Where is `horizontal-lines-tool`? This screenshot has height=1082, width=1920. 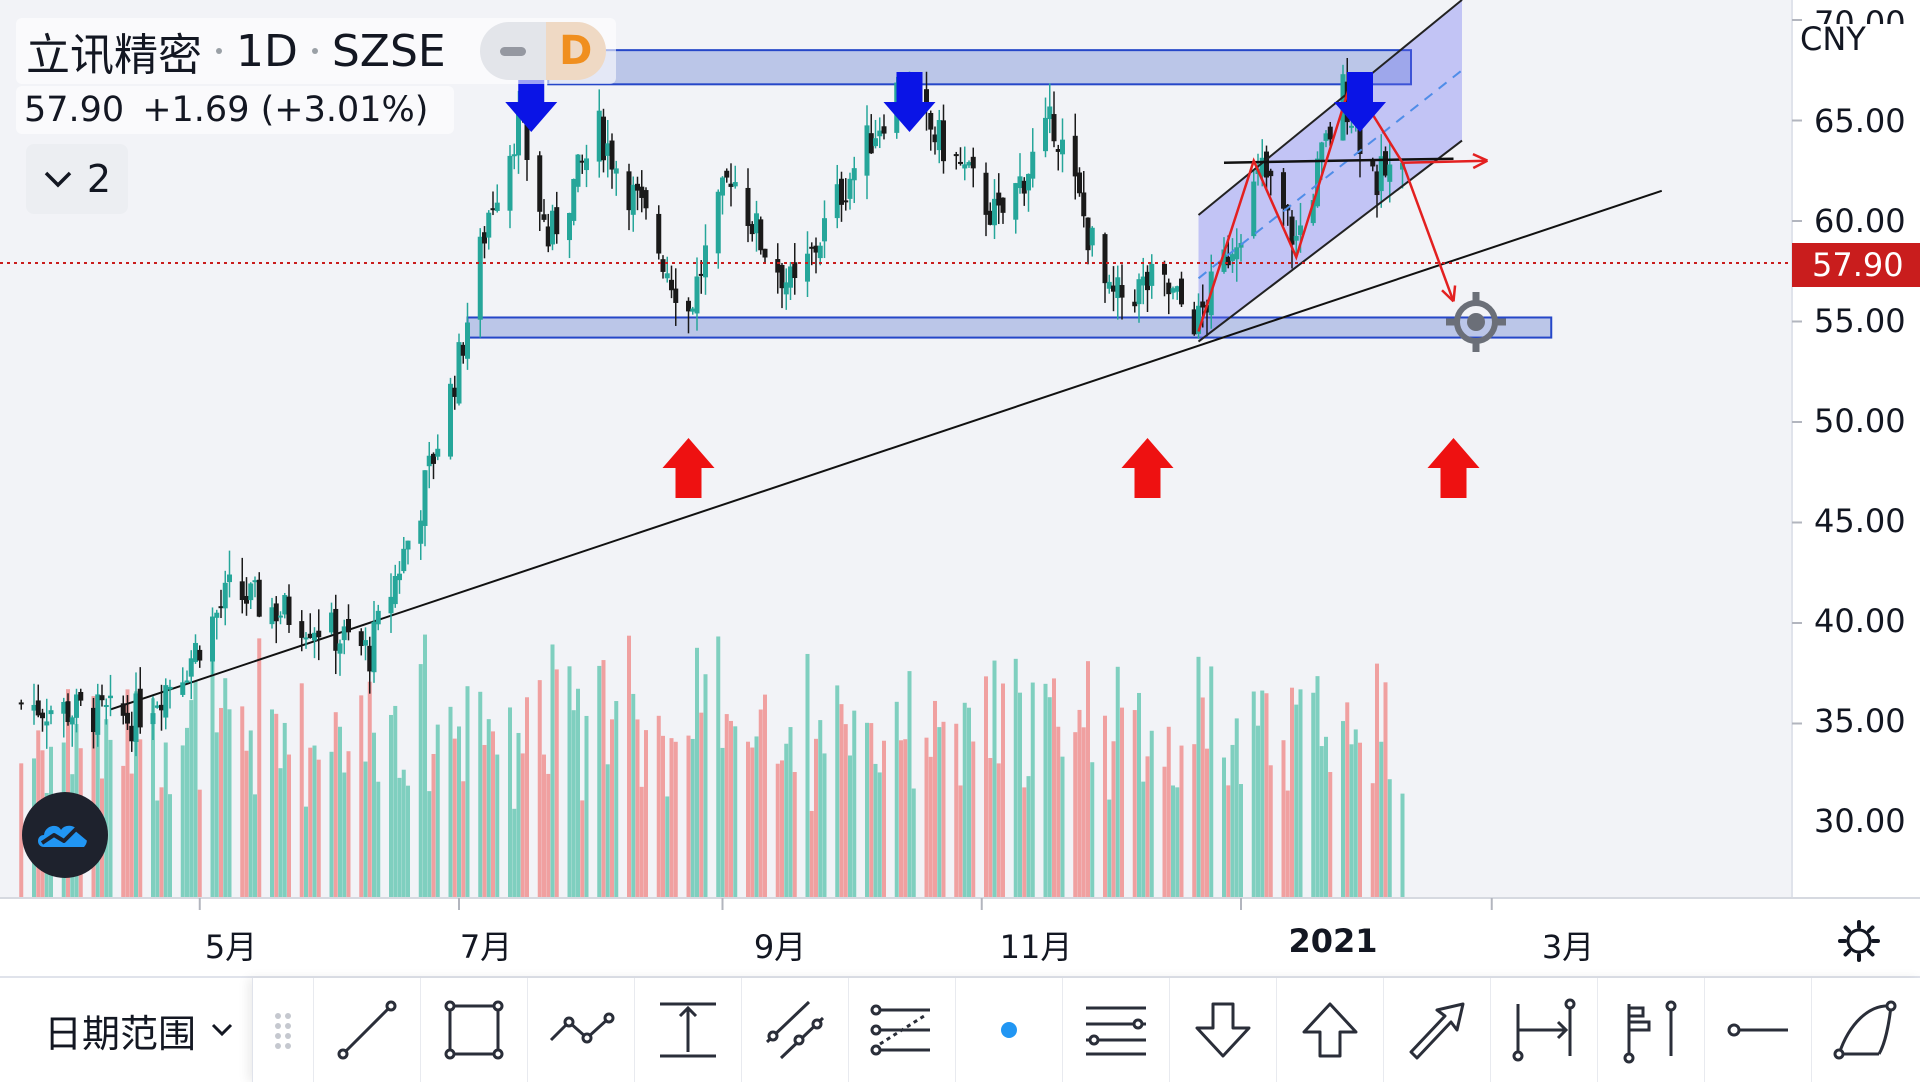 horizontal-lines-tool is located at coordinates (1115, 1030).